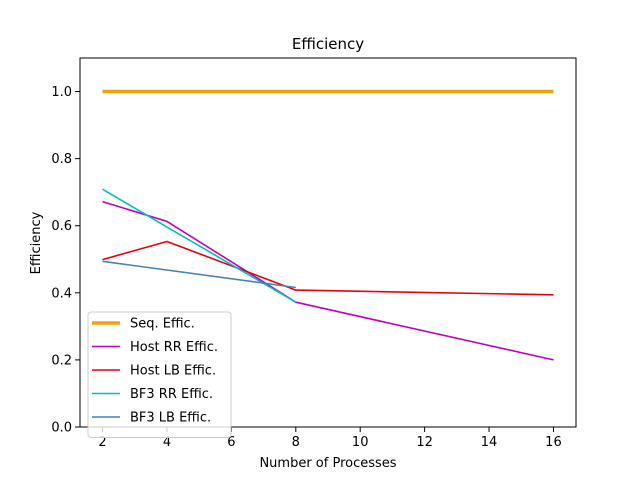  I want to click on y-tick-label: 0.0, so click(61, 428).